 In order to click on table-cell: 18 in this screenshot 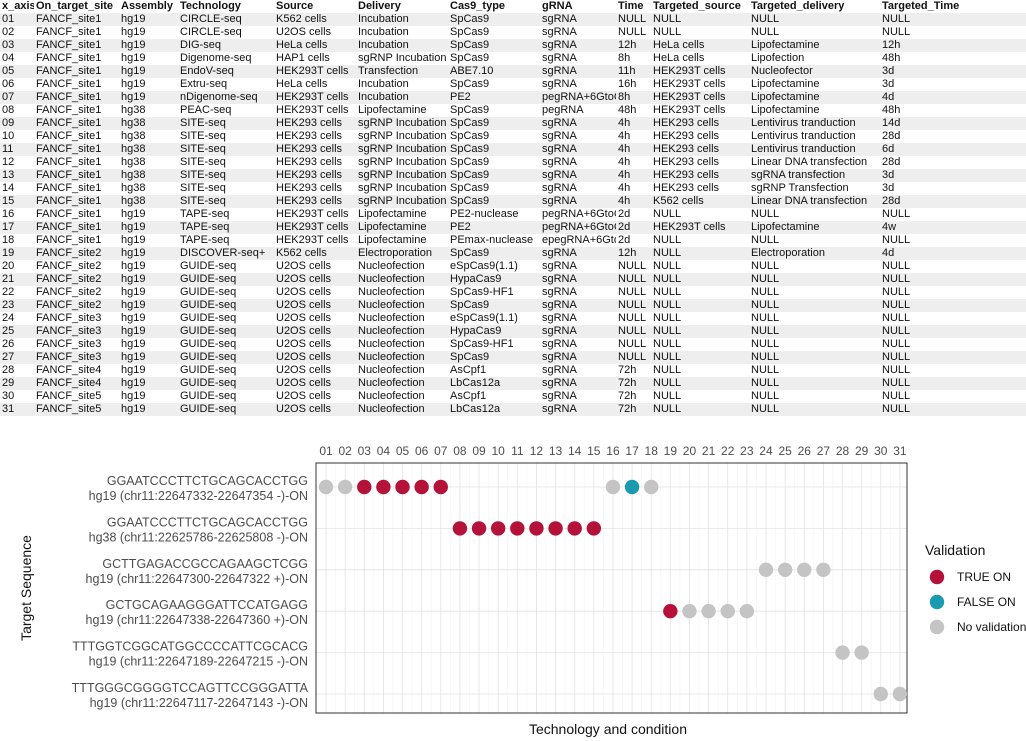, I will do `click(17, 240)`.